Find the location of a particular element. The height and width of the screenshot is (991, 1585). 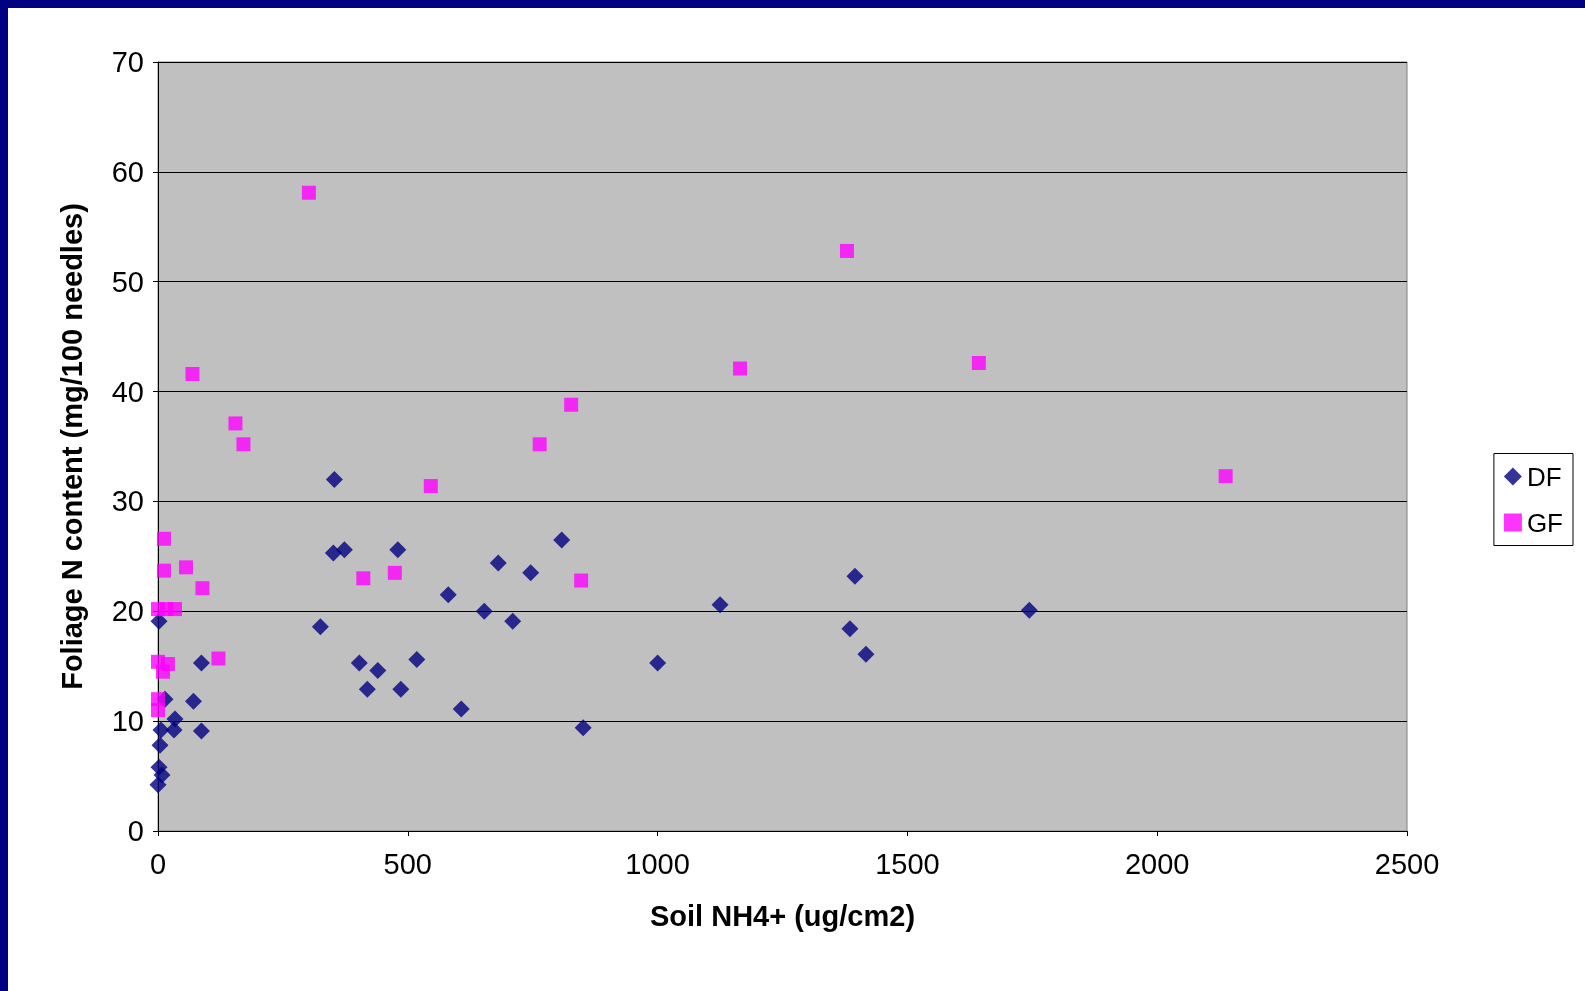

x-tick-label: 2000 is located at coordinates (1157, 863).